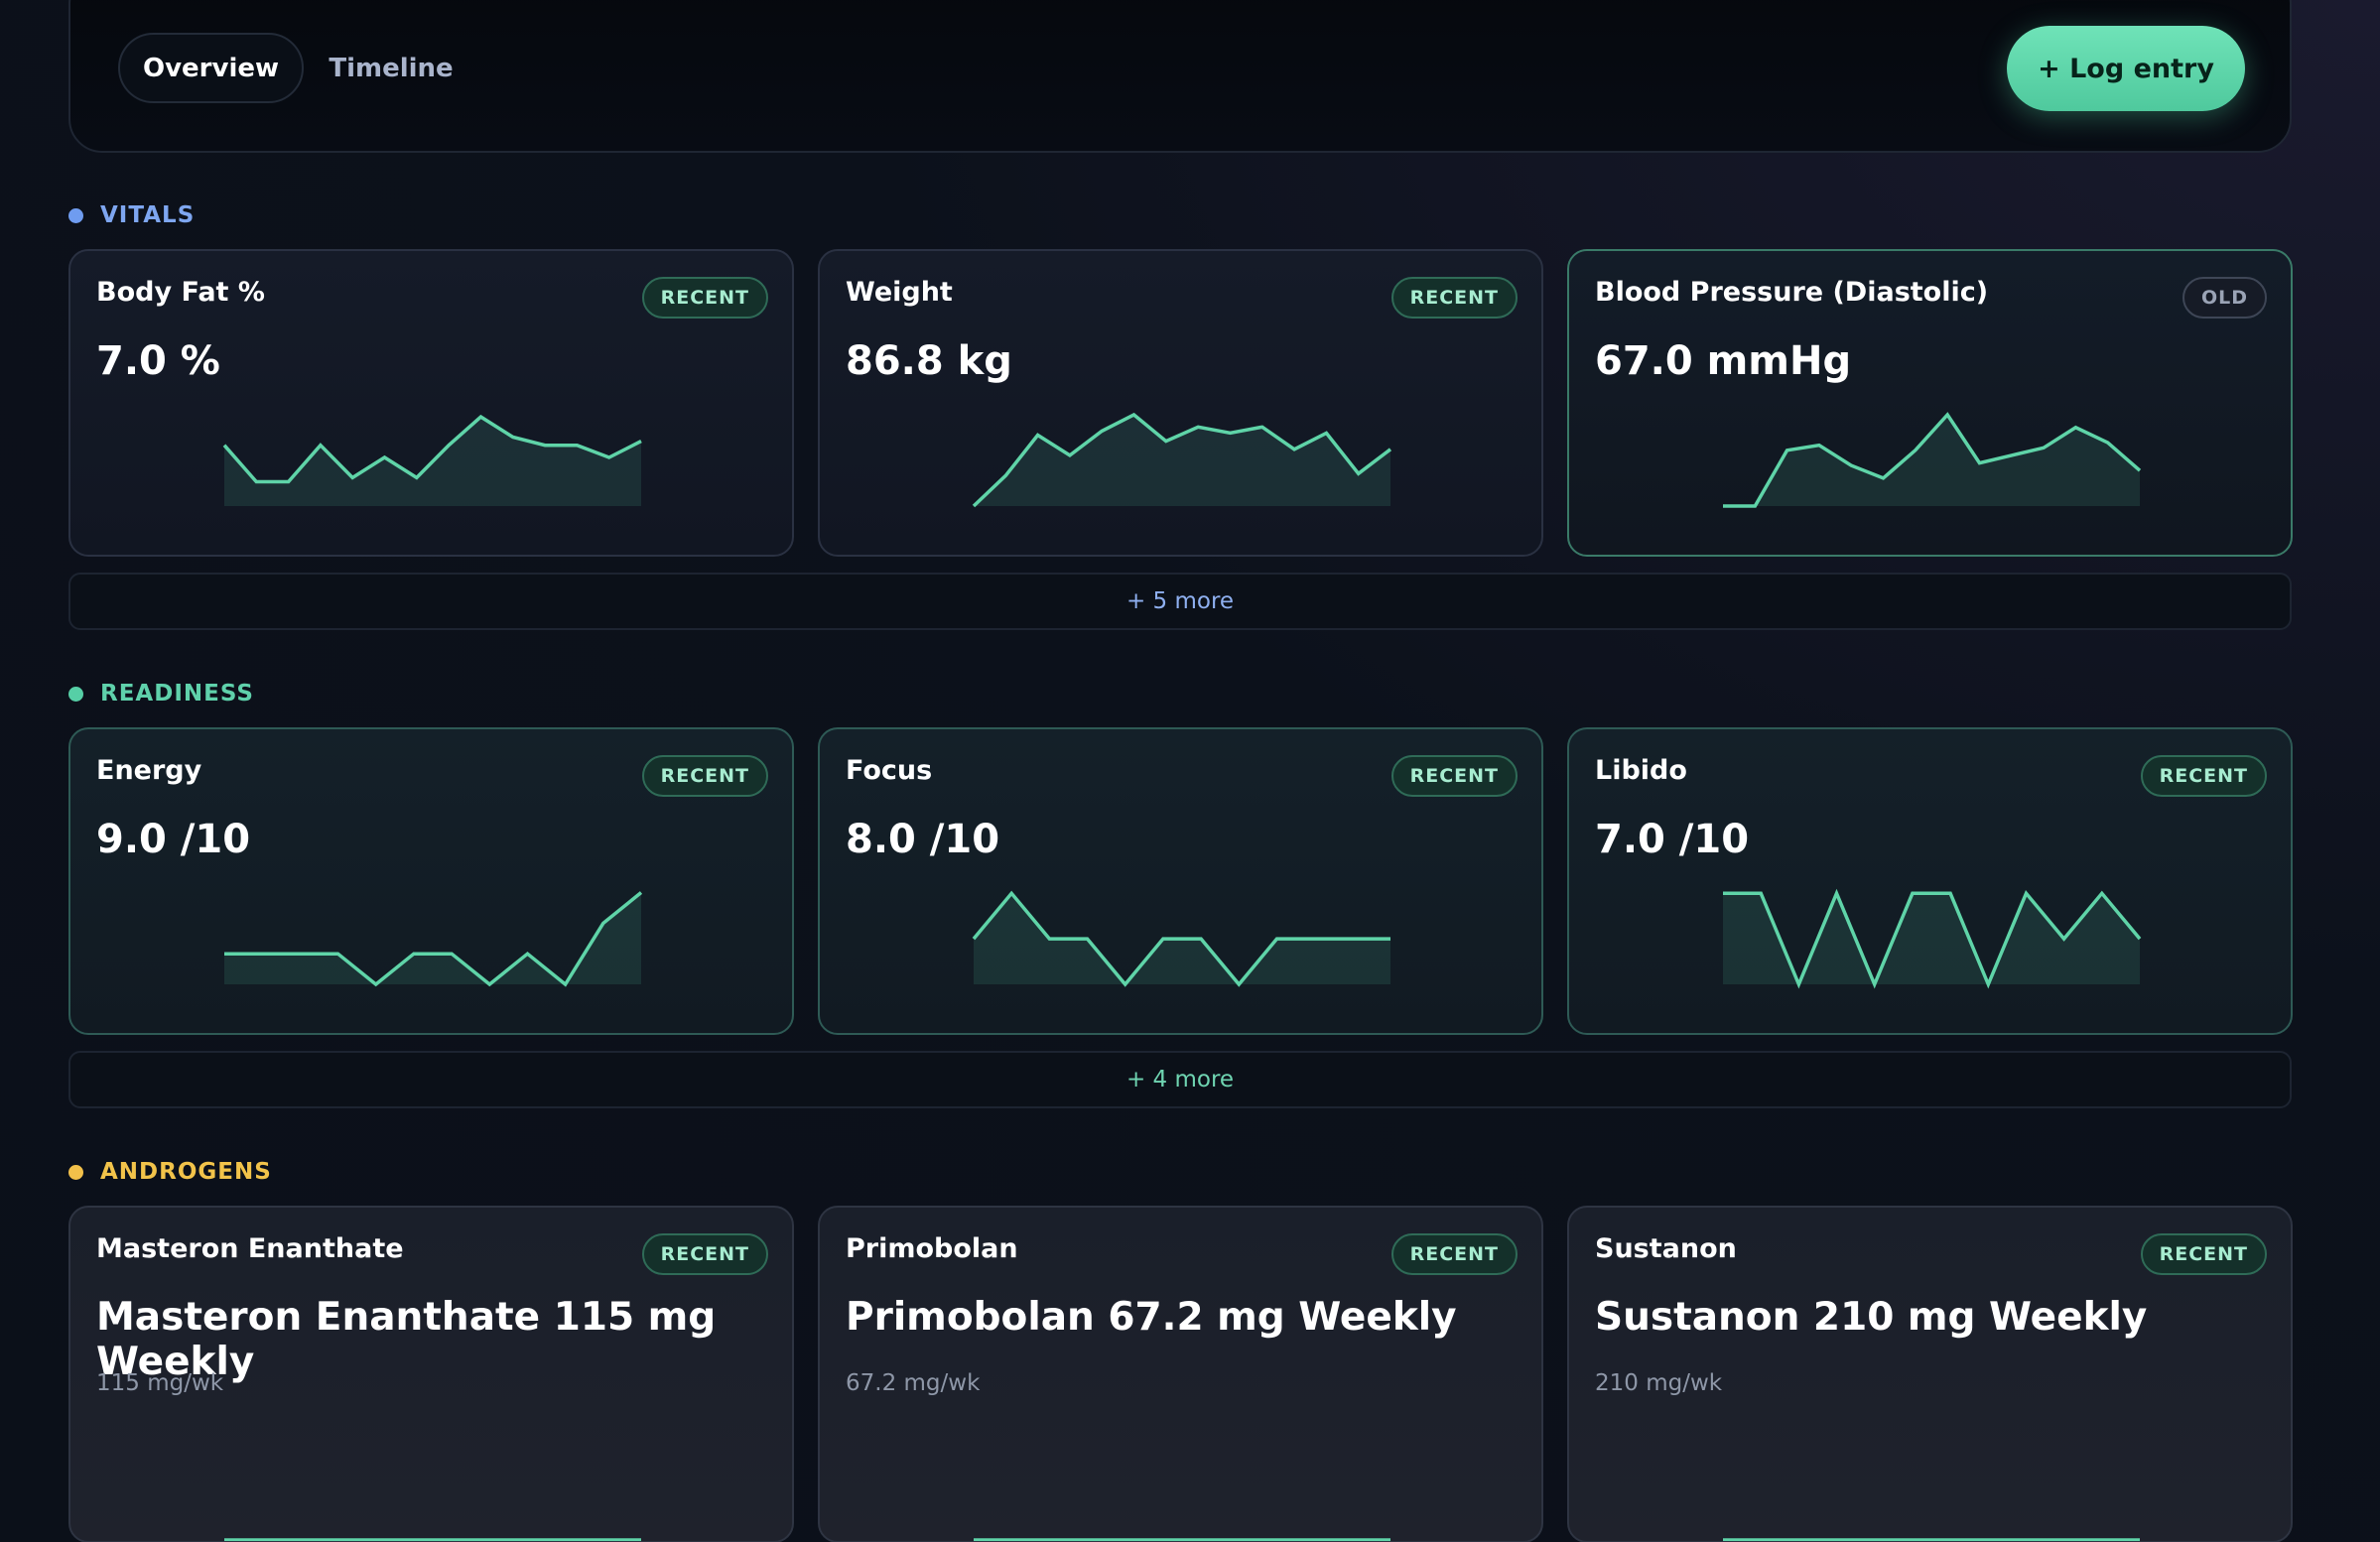 The width and height of the screenshot is (2380, 1542). What do you see at coordinates (1180, 1079) in the screenshot?
I see `show-more-readiness-button: + 4 more` at bounding box center [1180, 1079].